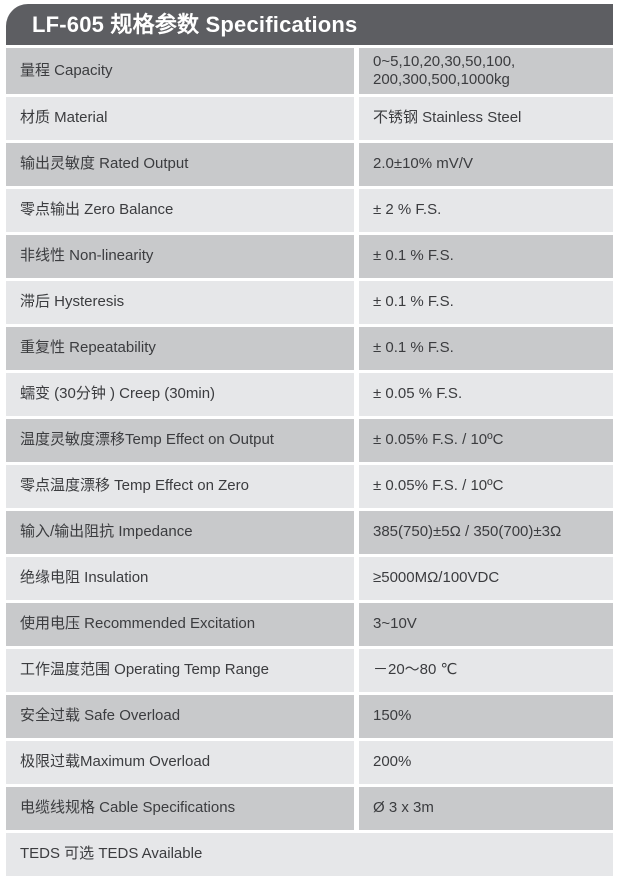  I want to click on spec-value-cell: 2.0±10% mV/V, so click(486, 164).